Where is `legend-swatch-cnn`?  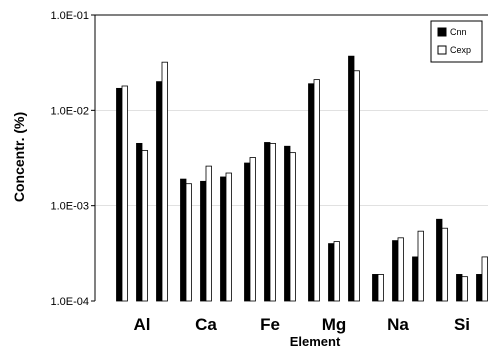 legend-swatch-cnn is located at coordinates (442, 32).